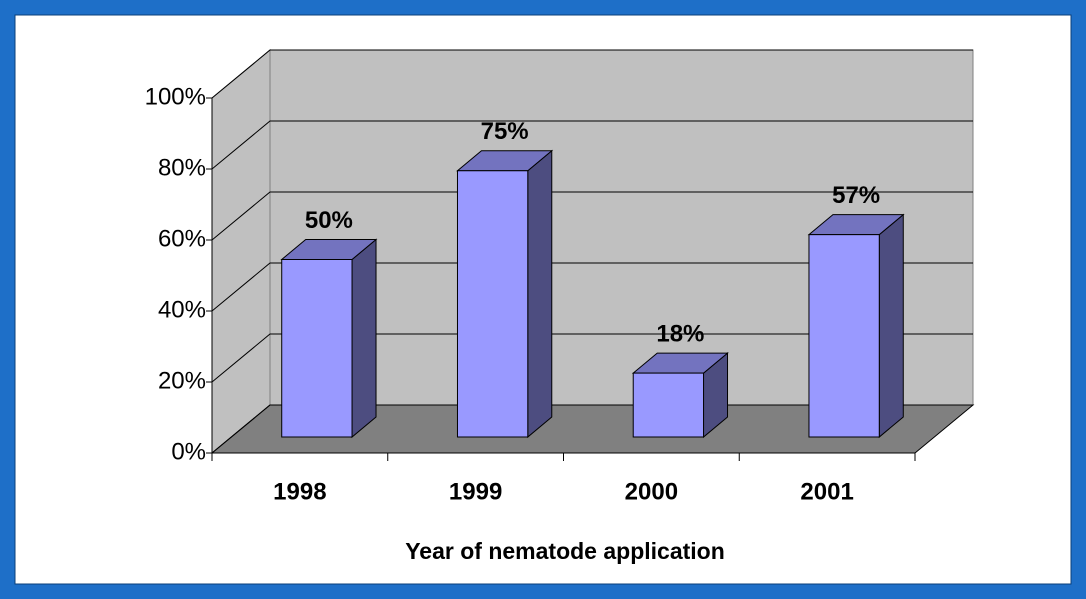 This screenshot has height=599, width=1086. I want to click on data-label: 57%, so click(856, 195).